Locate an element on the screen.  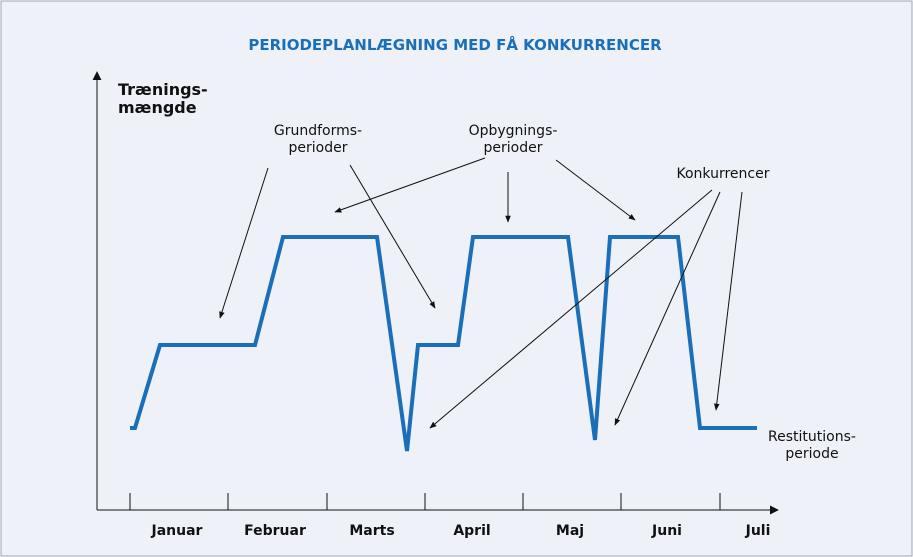
month: April is located at coordinates (471, 531).